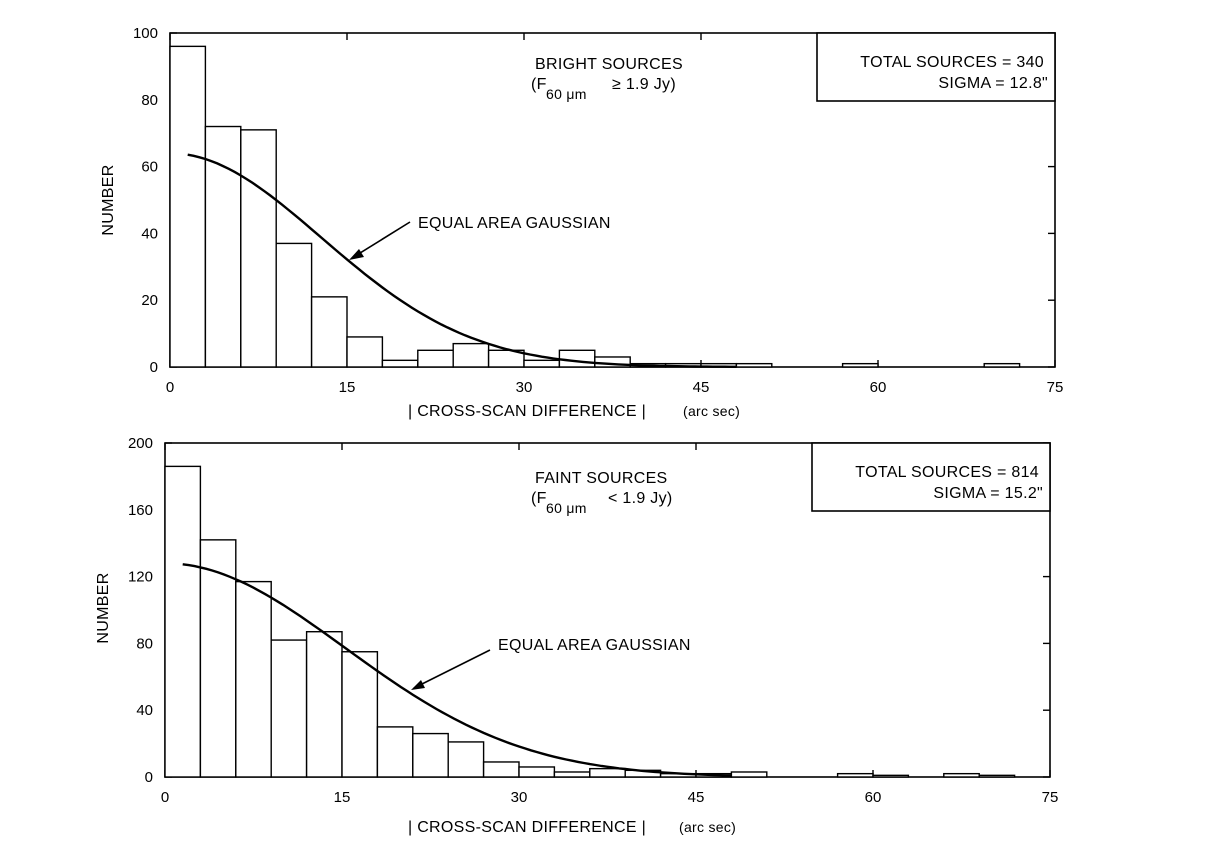 Image resolution: width=1210 pixels, height=850 pixels. What do you see at coordinates (140, 510) in the screenshot?
I see `bottom-ytick-label-4: 160` at bounding box center [140, 510].